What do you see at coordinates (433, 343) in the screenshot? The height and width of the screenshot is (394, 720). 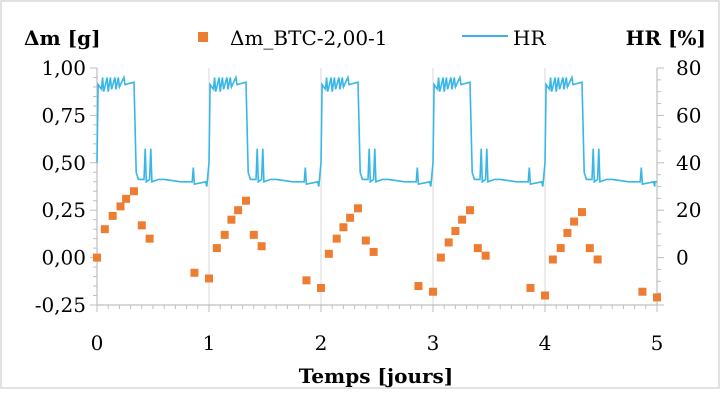 I see `x-tick-label: 3` at bounding box center [433, 343].